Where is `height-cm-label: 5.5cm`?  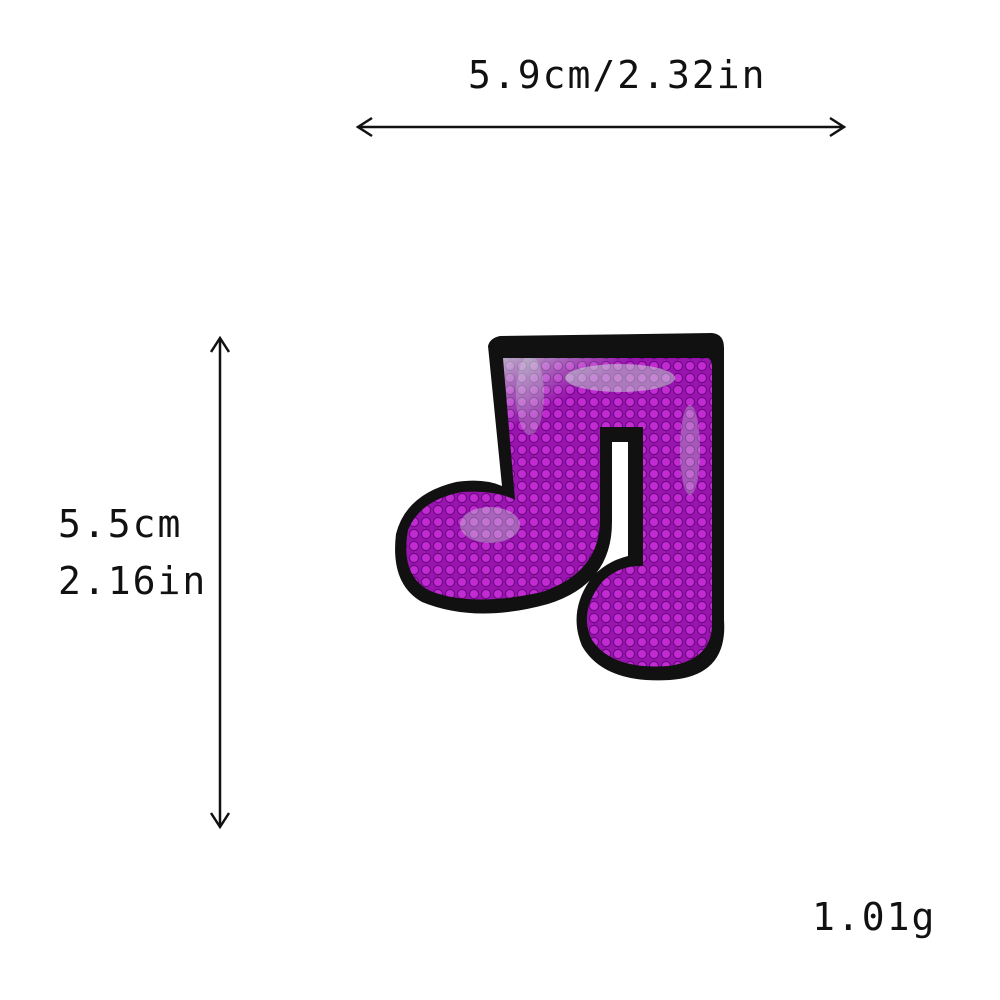
height-cm-label: 5.5cm is located at coordinates (120, 524).